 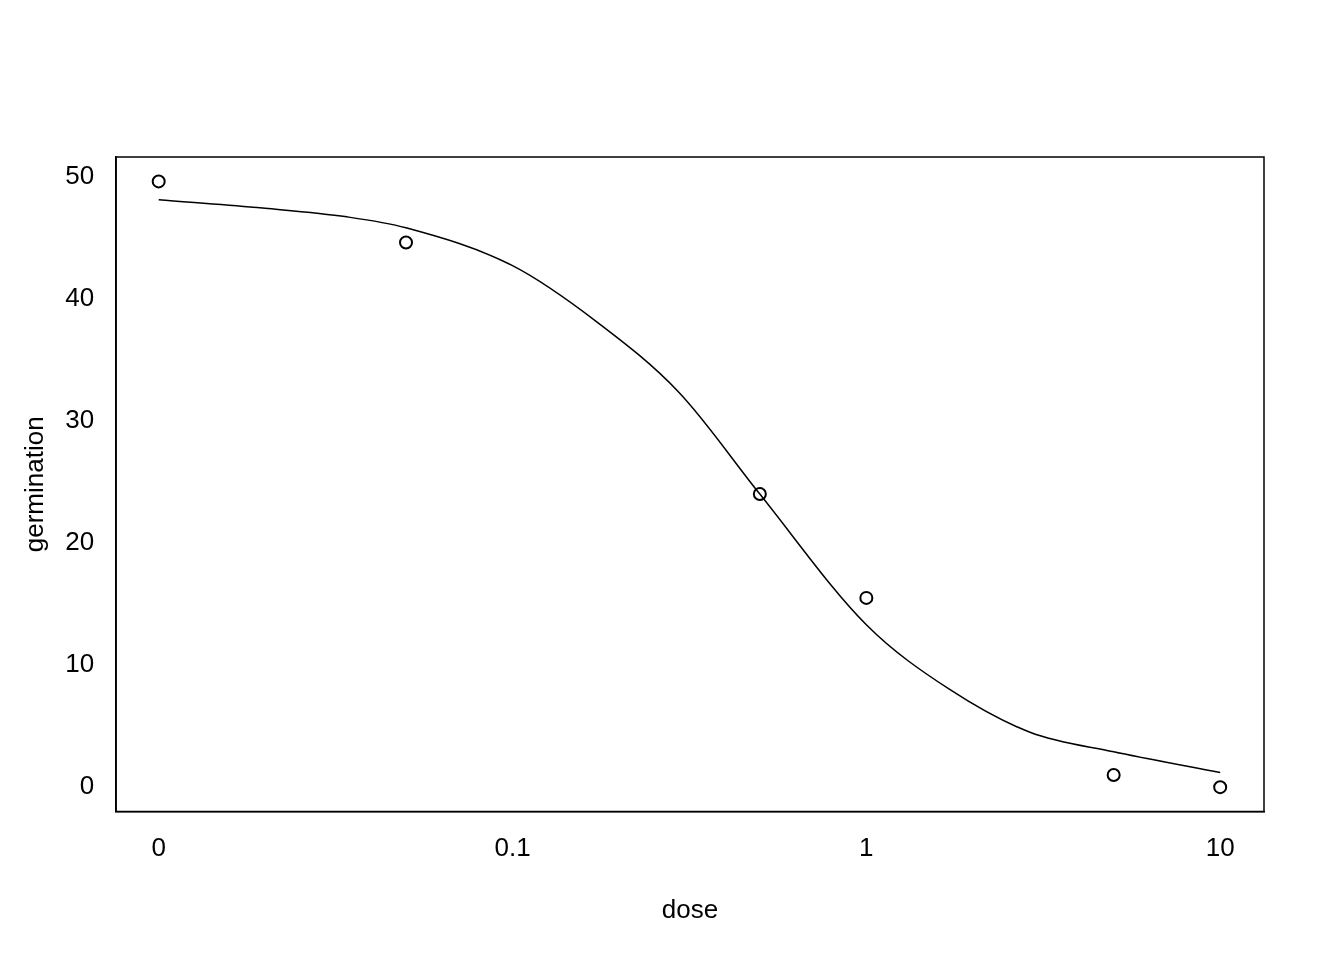 What do you see at coordinates (1220, 847) in the screenshot?
I see `x-tick-label: 10` at bounding box center [1220, 847].